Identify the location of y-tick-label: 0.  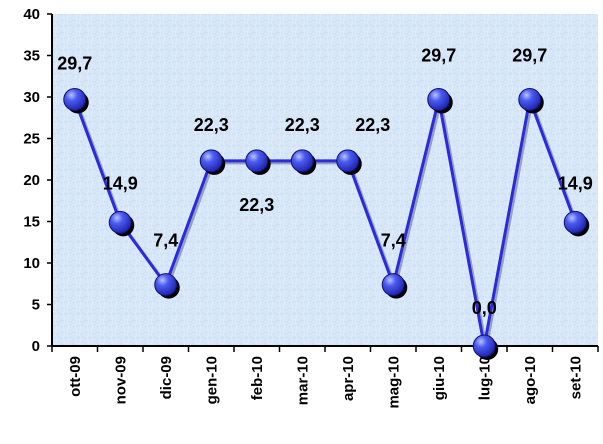
(36, 346).